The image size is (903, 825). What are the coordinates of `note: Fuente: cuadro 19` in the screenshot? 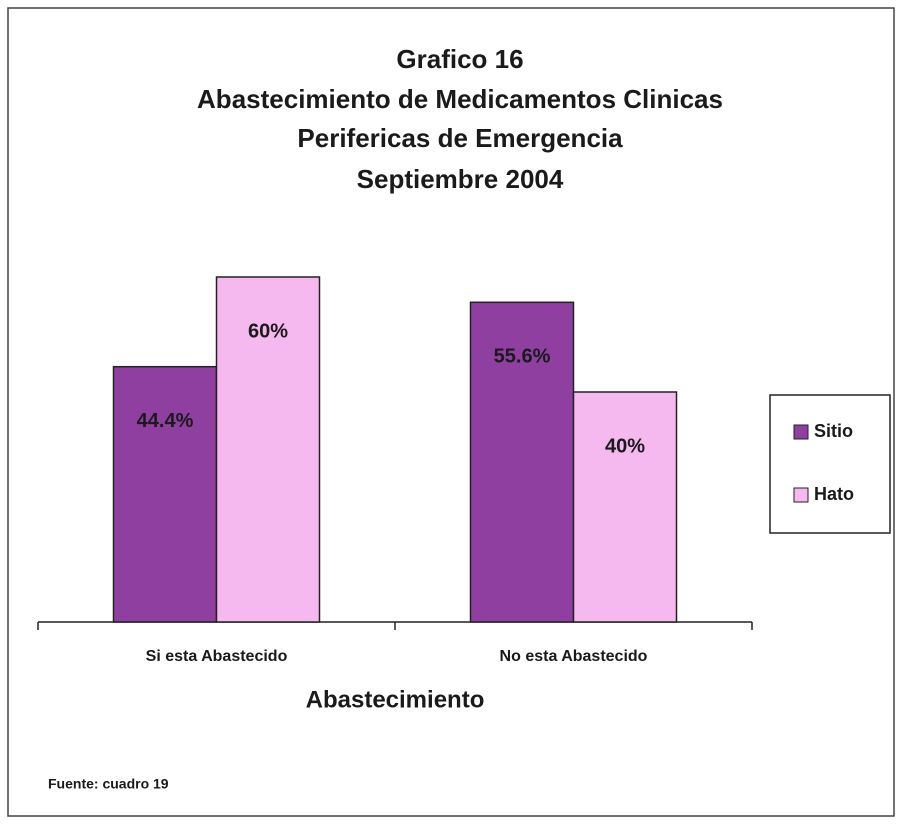 It's located at (108, 784).